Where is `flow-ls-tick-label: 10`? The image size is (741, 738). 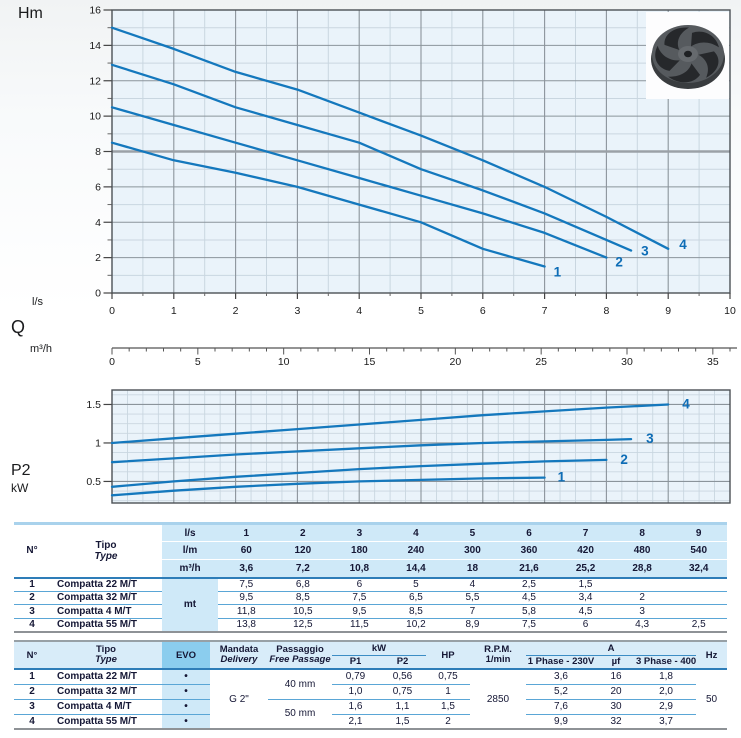 flow-ls-tick-label: 10 is located at coordinates (730, 311).